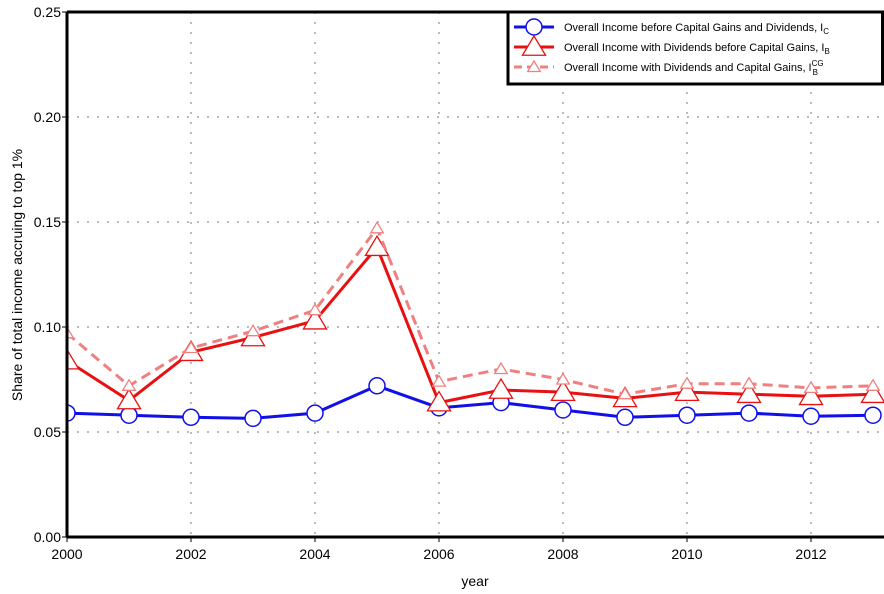  What do you see at coordinates (562, 554) in the screenshot?
I see `x-tick-label: 2008` at bounding box center [562, 554].